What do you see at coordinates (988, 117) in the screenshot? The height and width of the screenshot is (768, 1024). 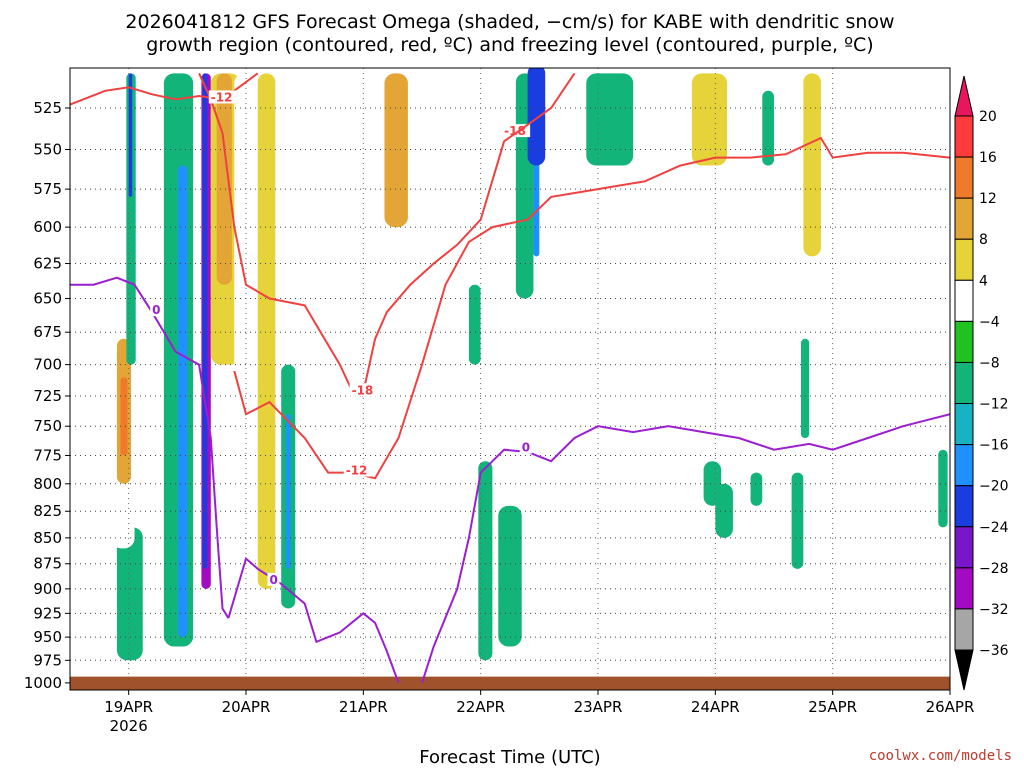 I see `colorbar-label-0: 20` at bounding box center [988, 117].